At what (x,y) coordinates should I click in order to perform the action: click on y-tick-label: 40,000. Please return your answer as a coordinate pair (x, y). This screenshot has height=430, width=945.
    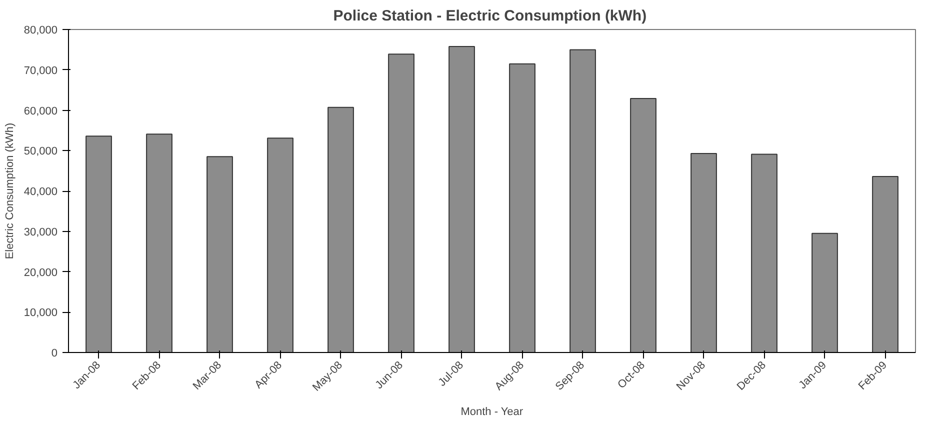
    Looking at the image, I should click on (41, 192).